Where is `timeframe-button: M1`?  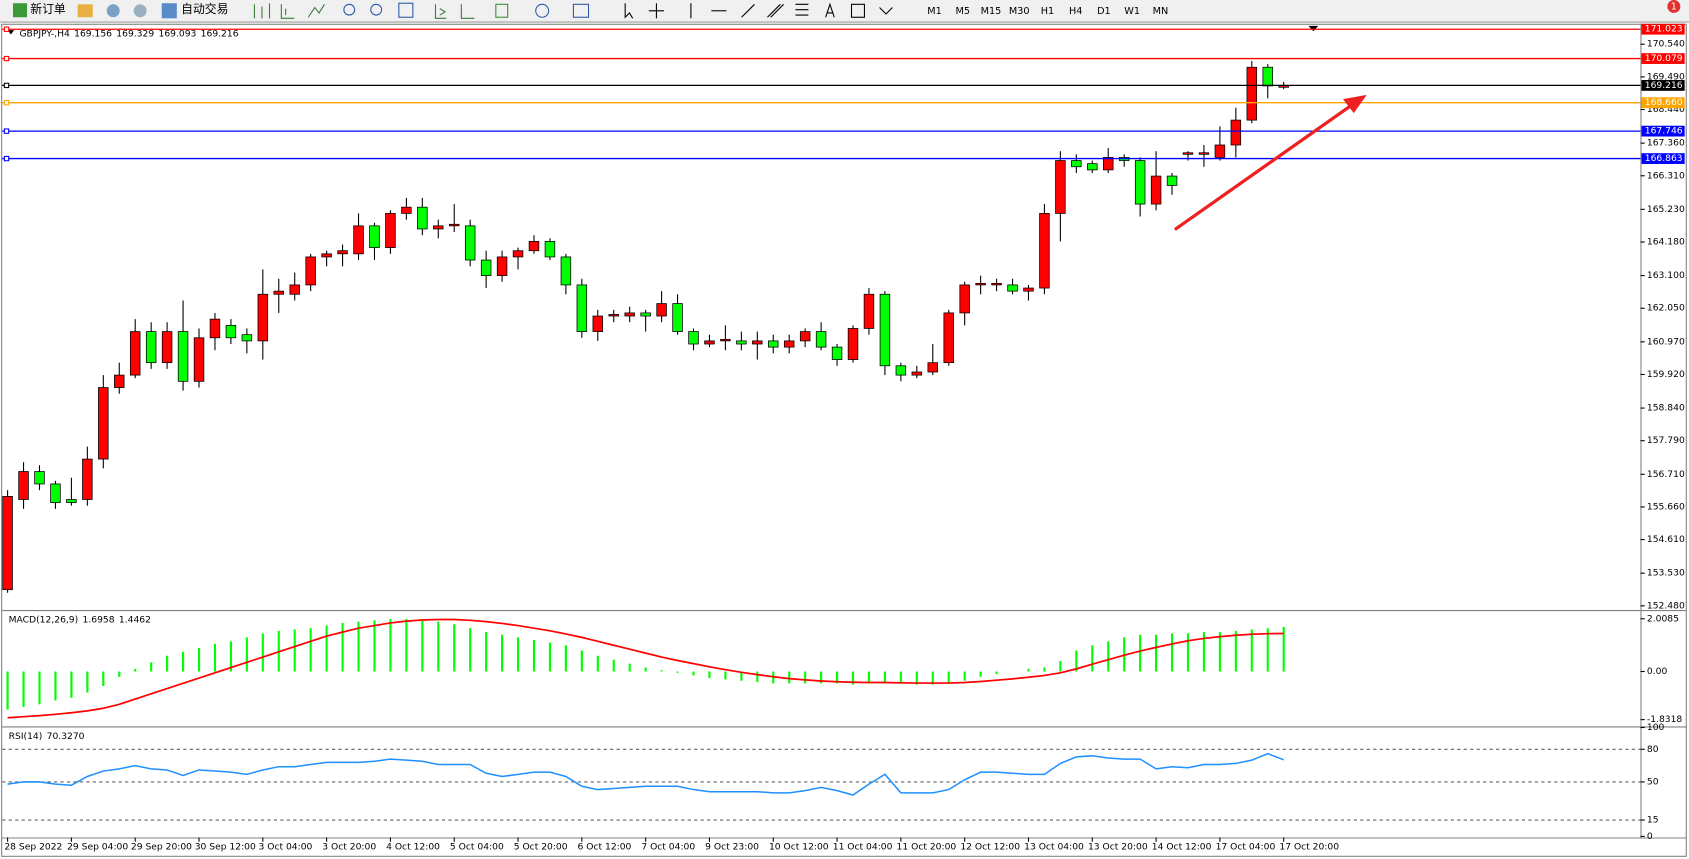 timeframe-button: M1 is located at coordinates (934, 11).